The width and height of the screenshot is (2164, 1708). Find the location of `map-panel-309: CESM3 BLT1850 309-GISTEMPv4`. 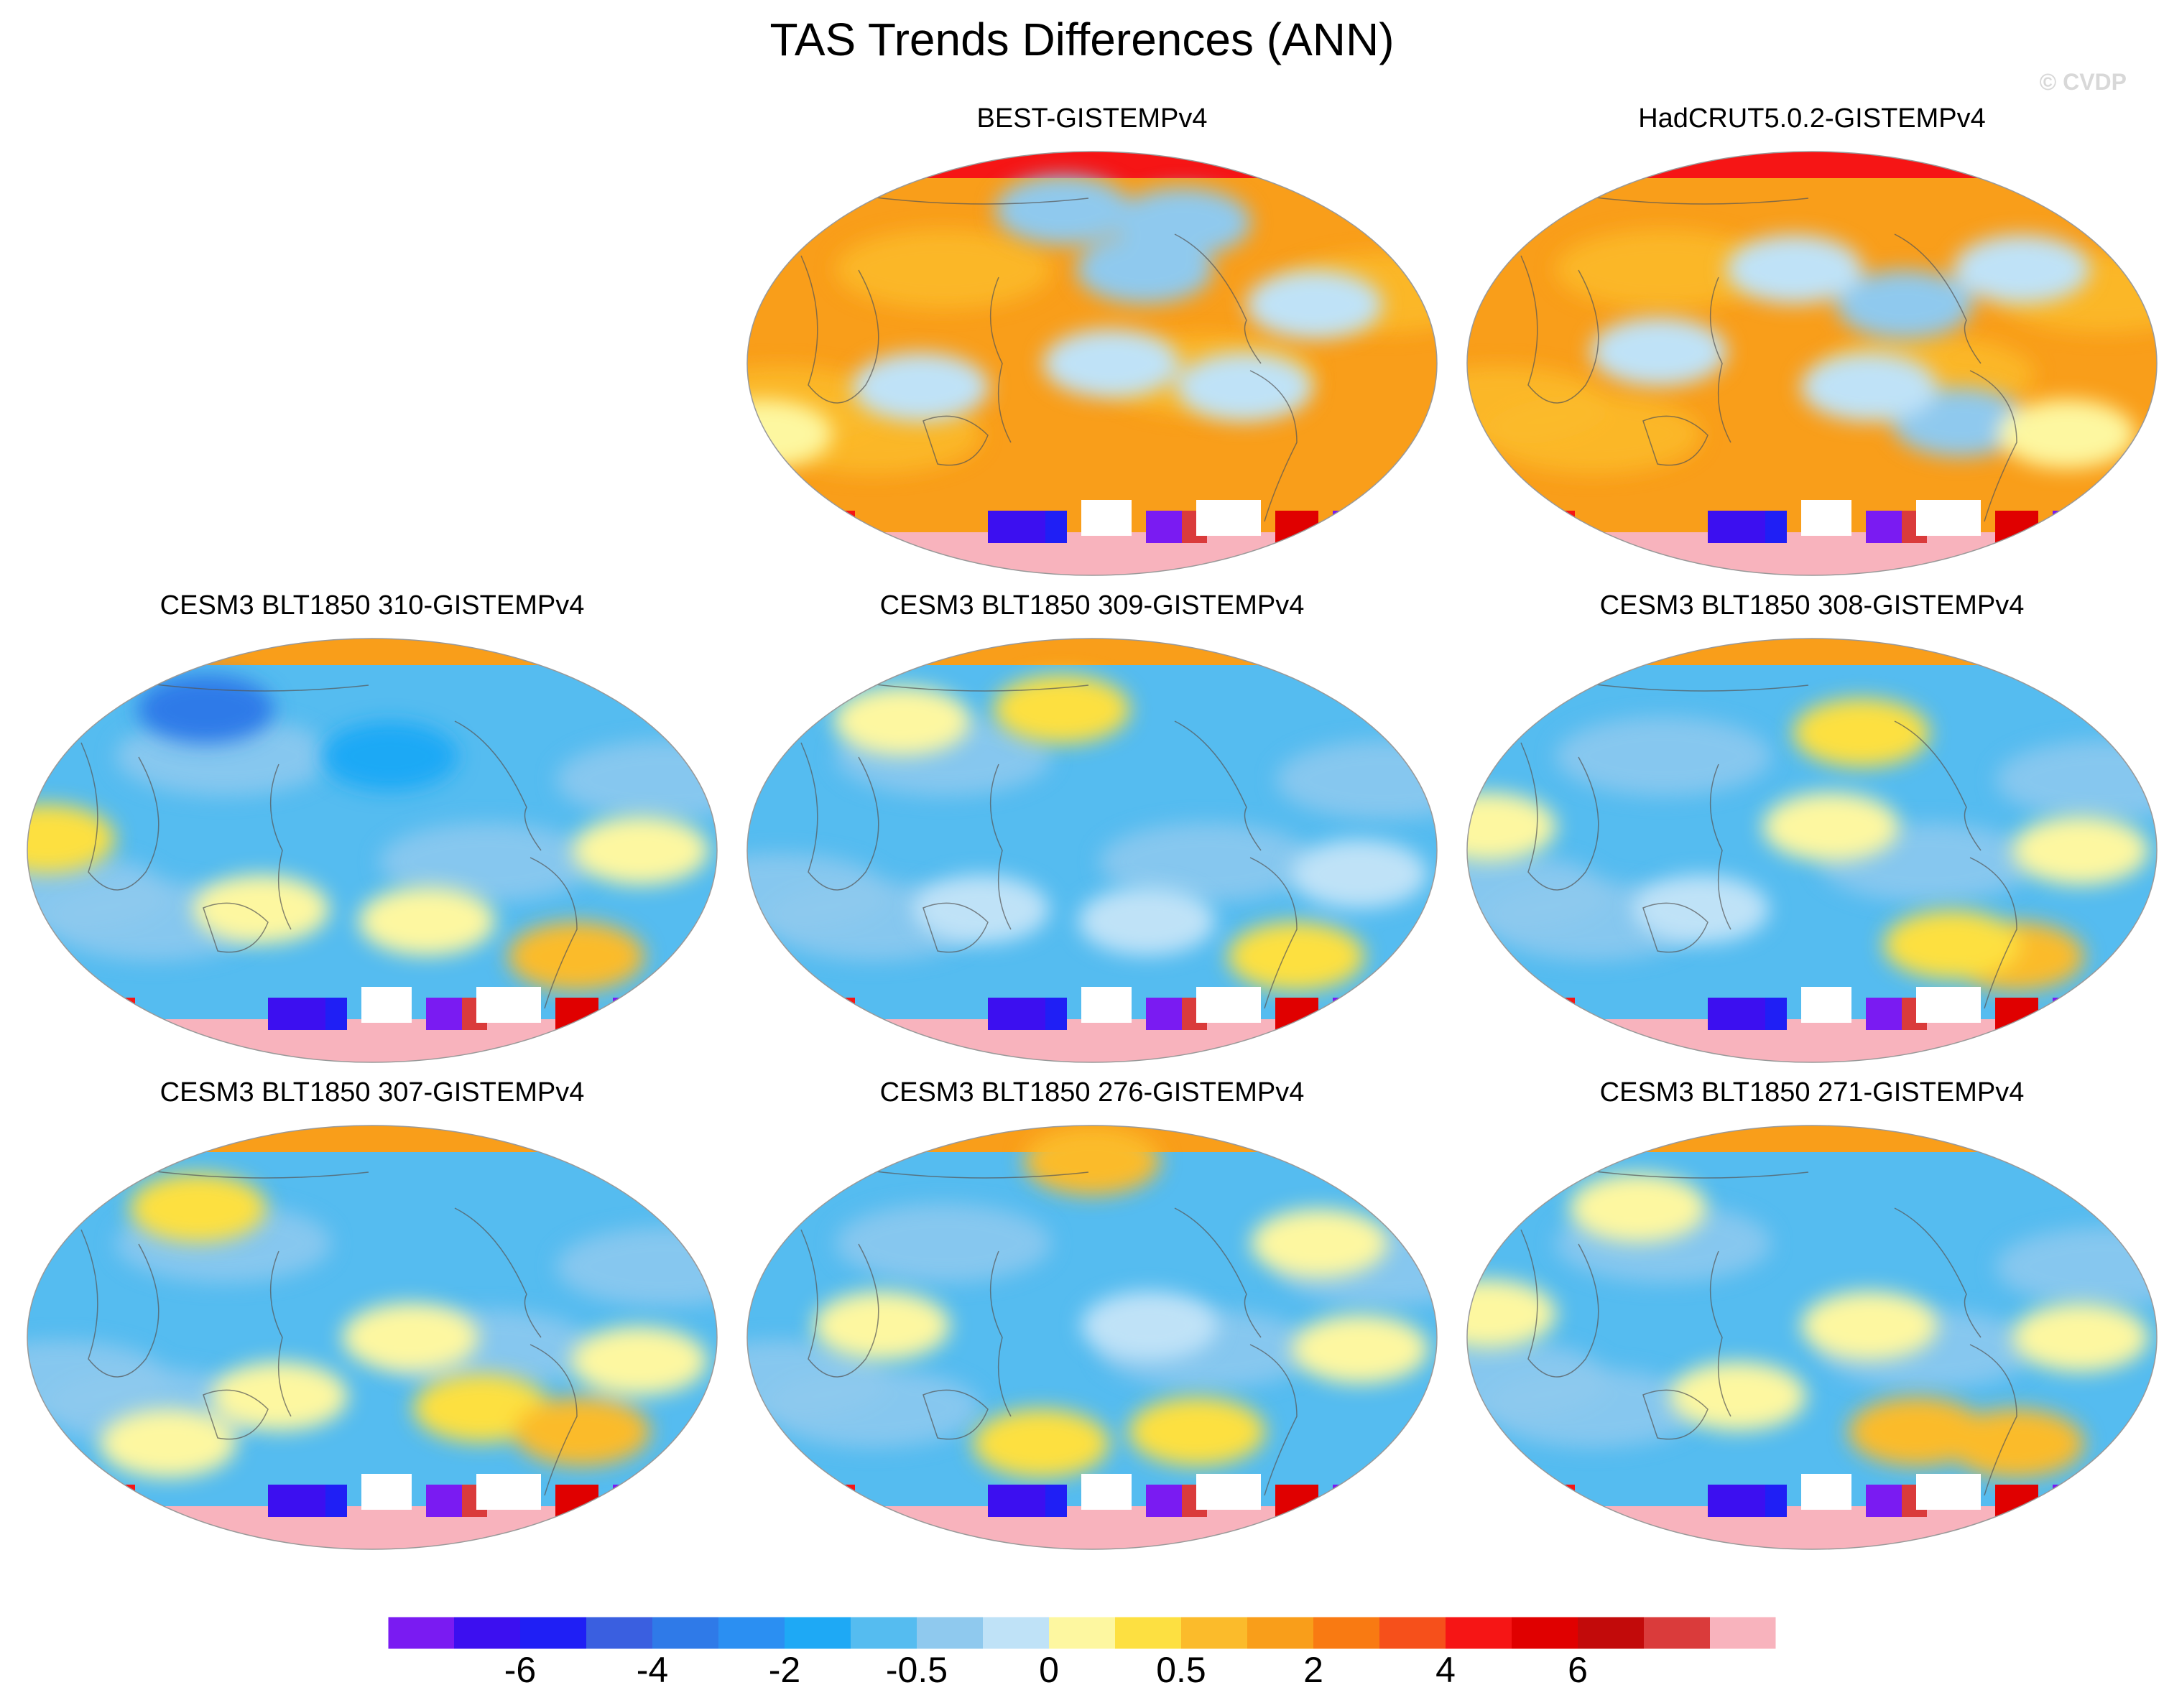

map-panel-309: CESM3 BLT1850 309-GISTEMPv4 is located at coordinates (1092, 835).